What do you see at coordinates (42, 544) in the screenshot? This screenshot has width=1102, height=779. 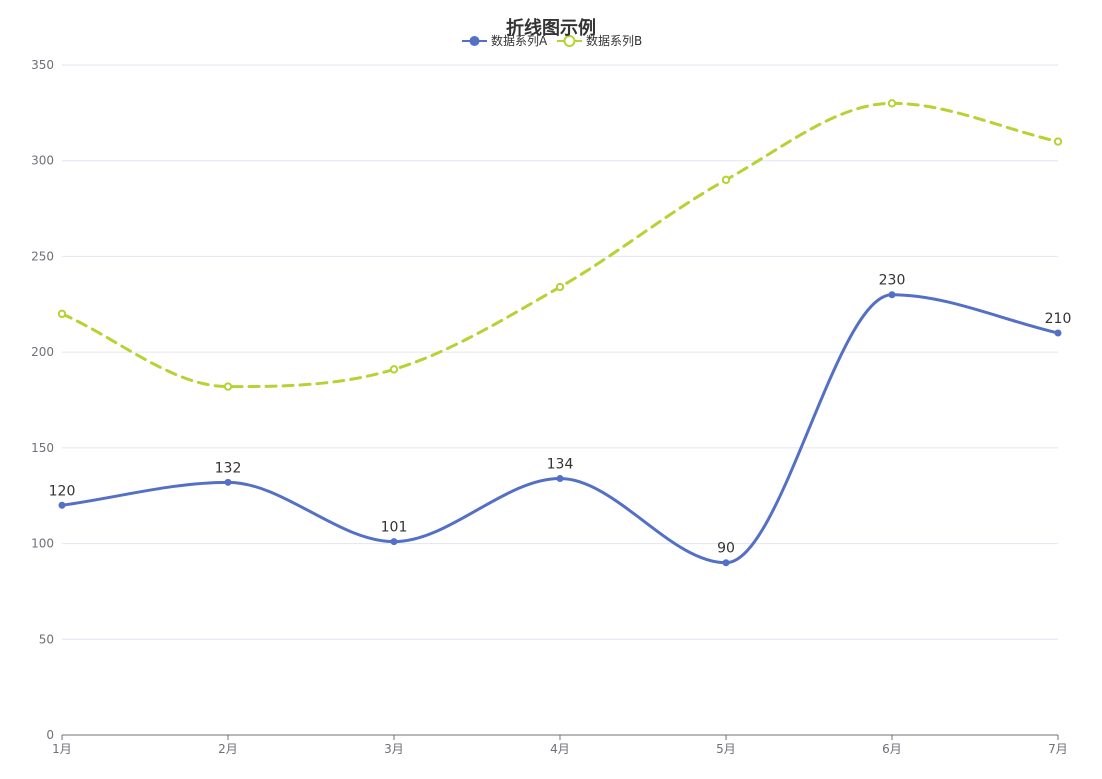 I see `y-tick-label: 100` at bounding box center [42, 544].